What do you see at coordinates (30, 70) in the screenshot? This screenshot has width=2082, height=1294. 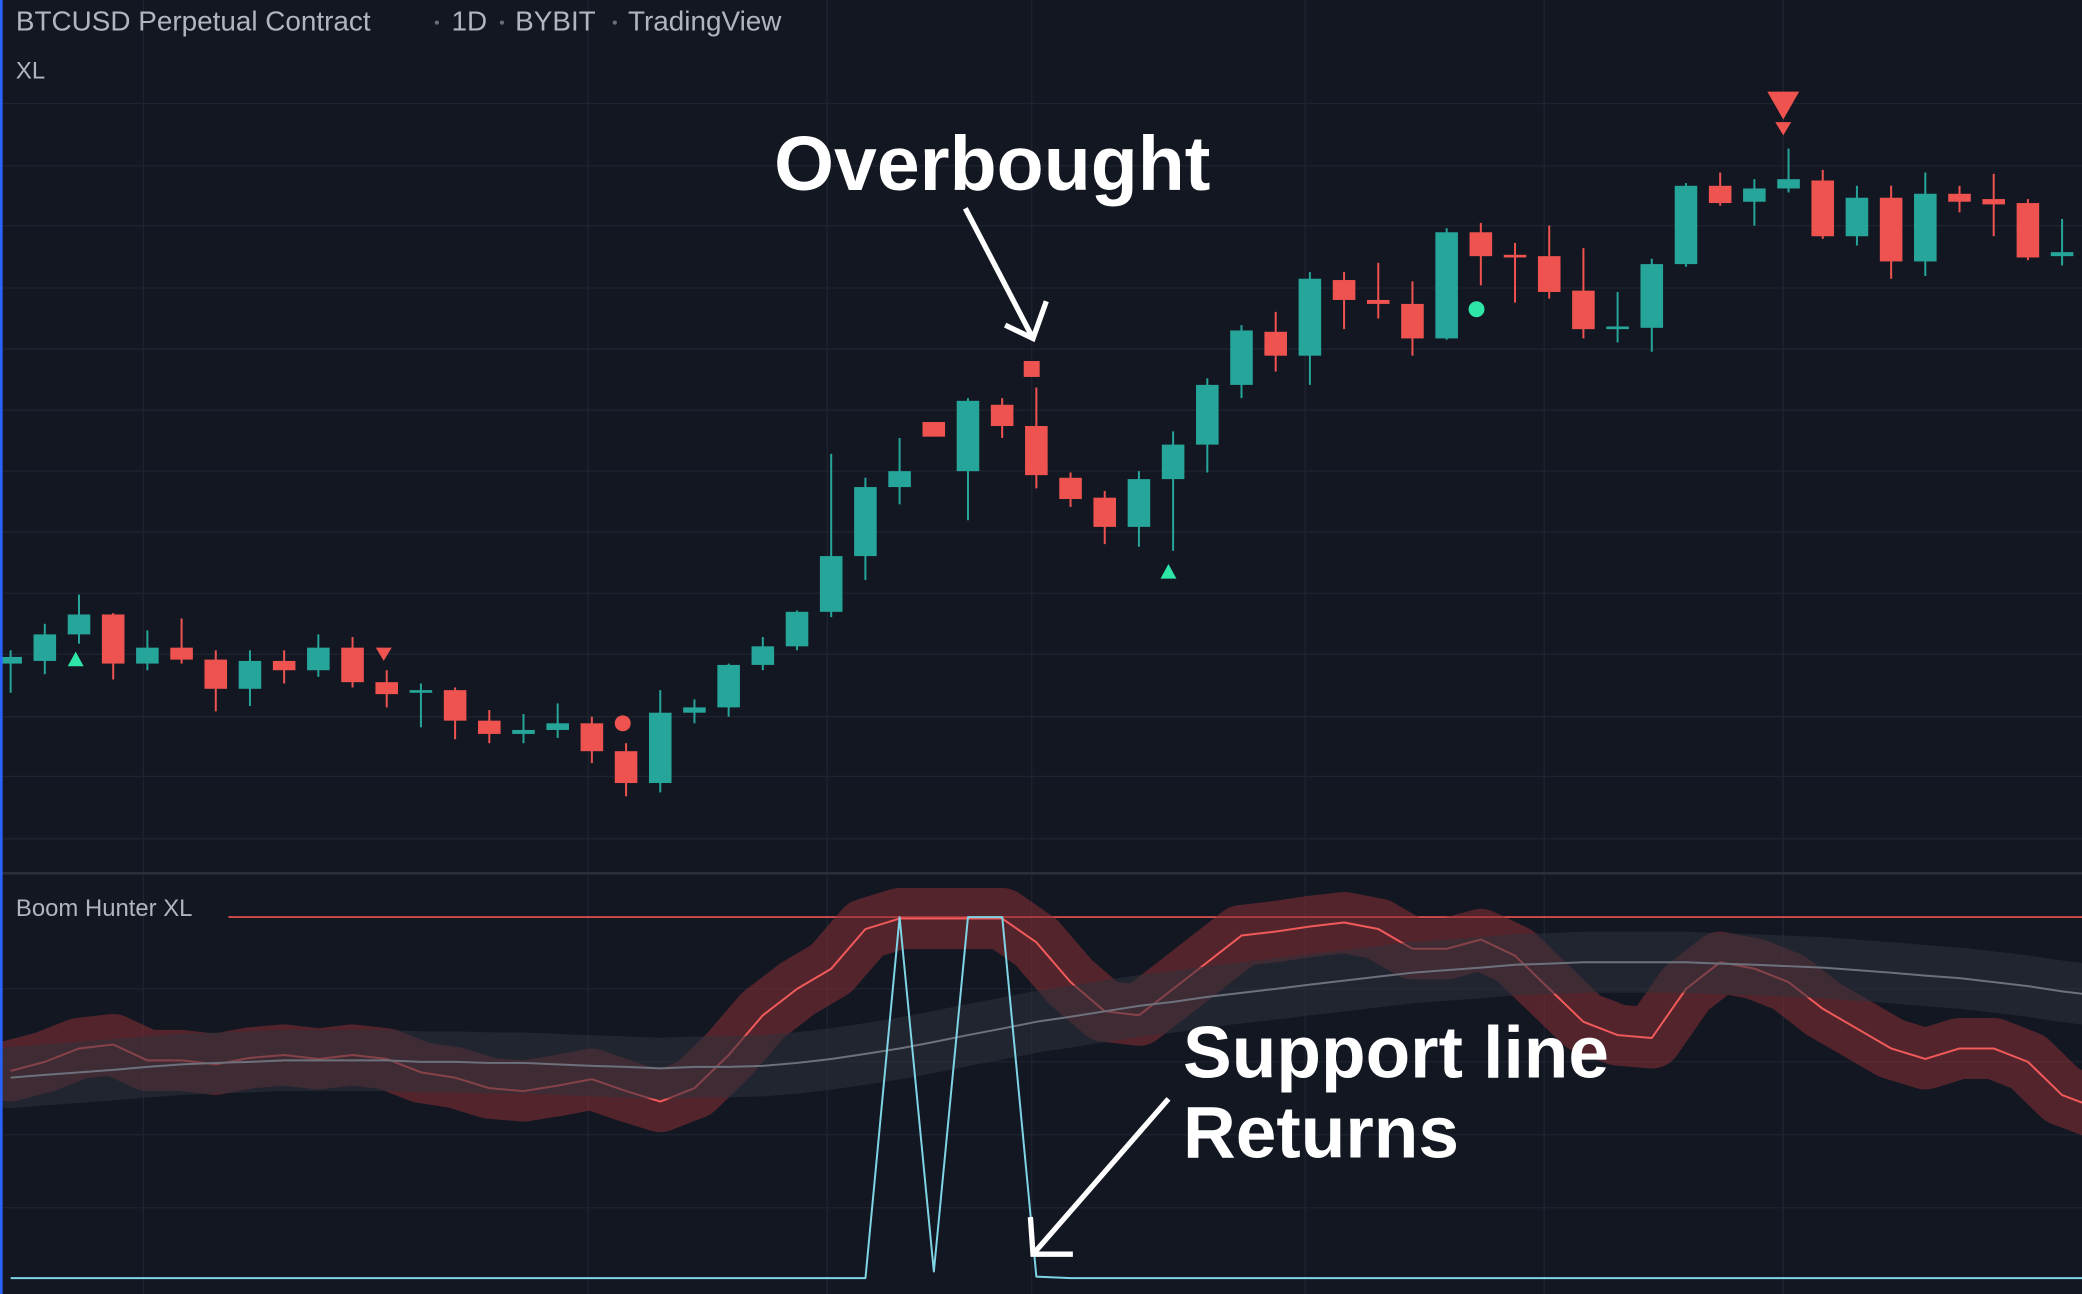 I see `overlay-label: XL` at bounding box center [30, 70].